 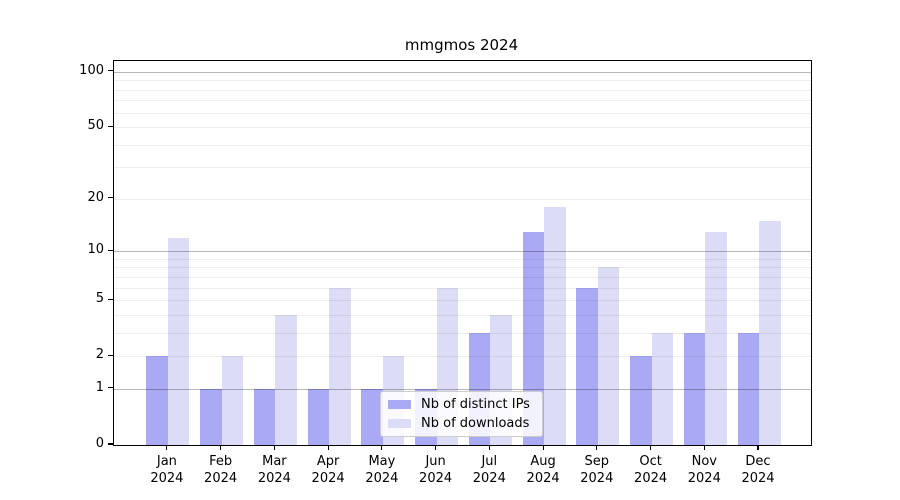 I want to click on x-tick-label: Sep 2024, so click(x=597, y=470).